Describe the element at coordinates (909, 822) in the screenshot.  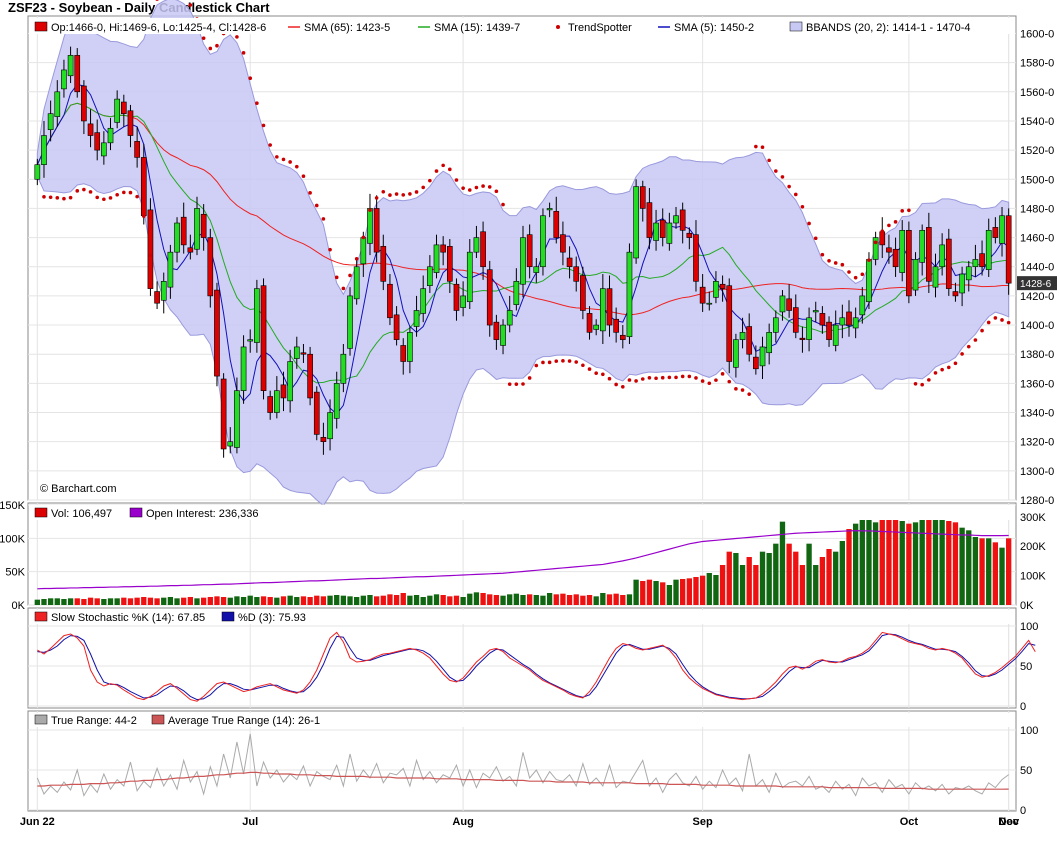
I see `x-tick-label: Oct` at that location.